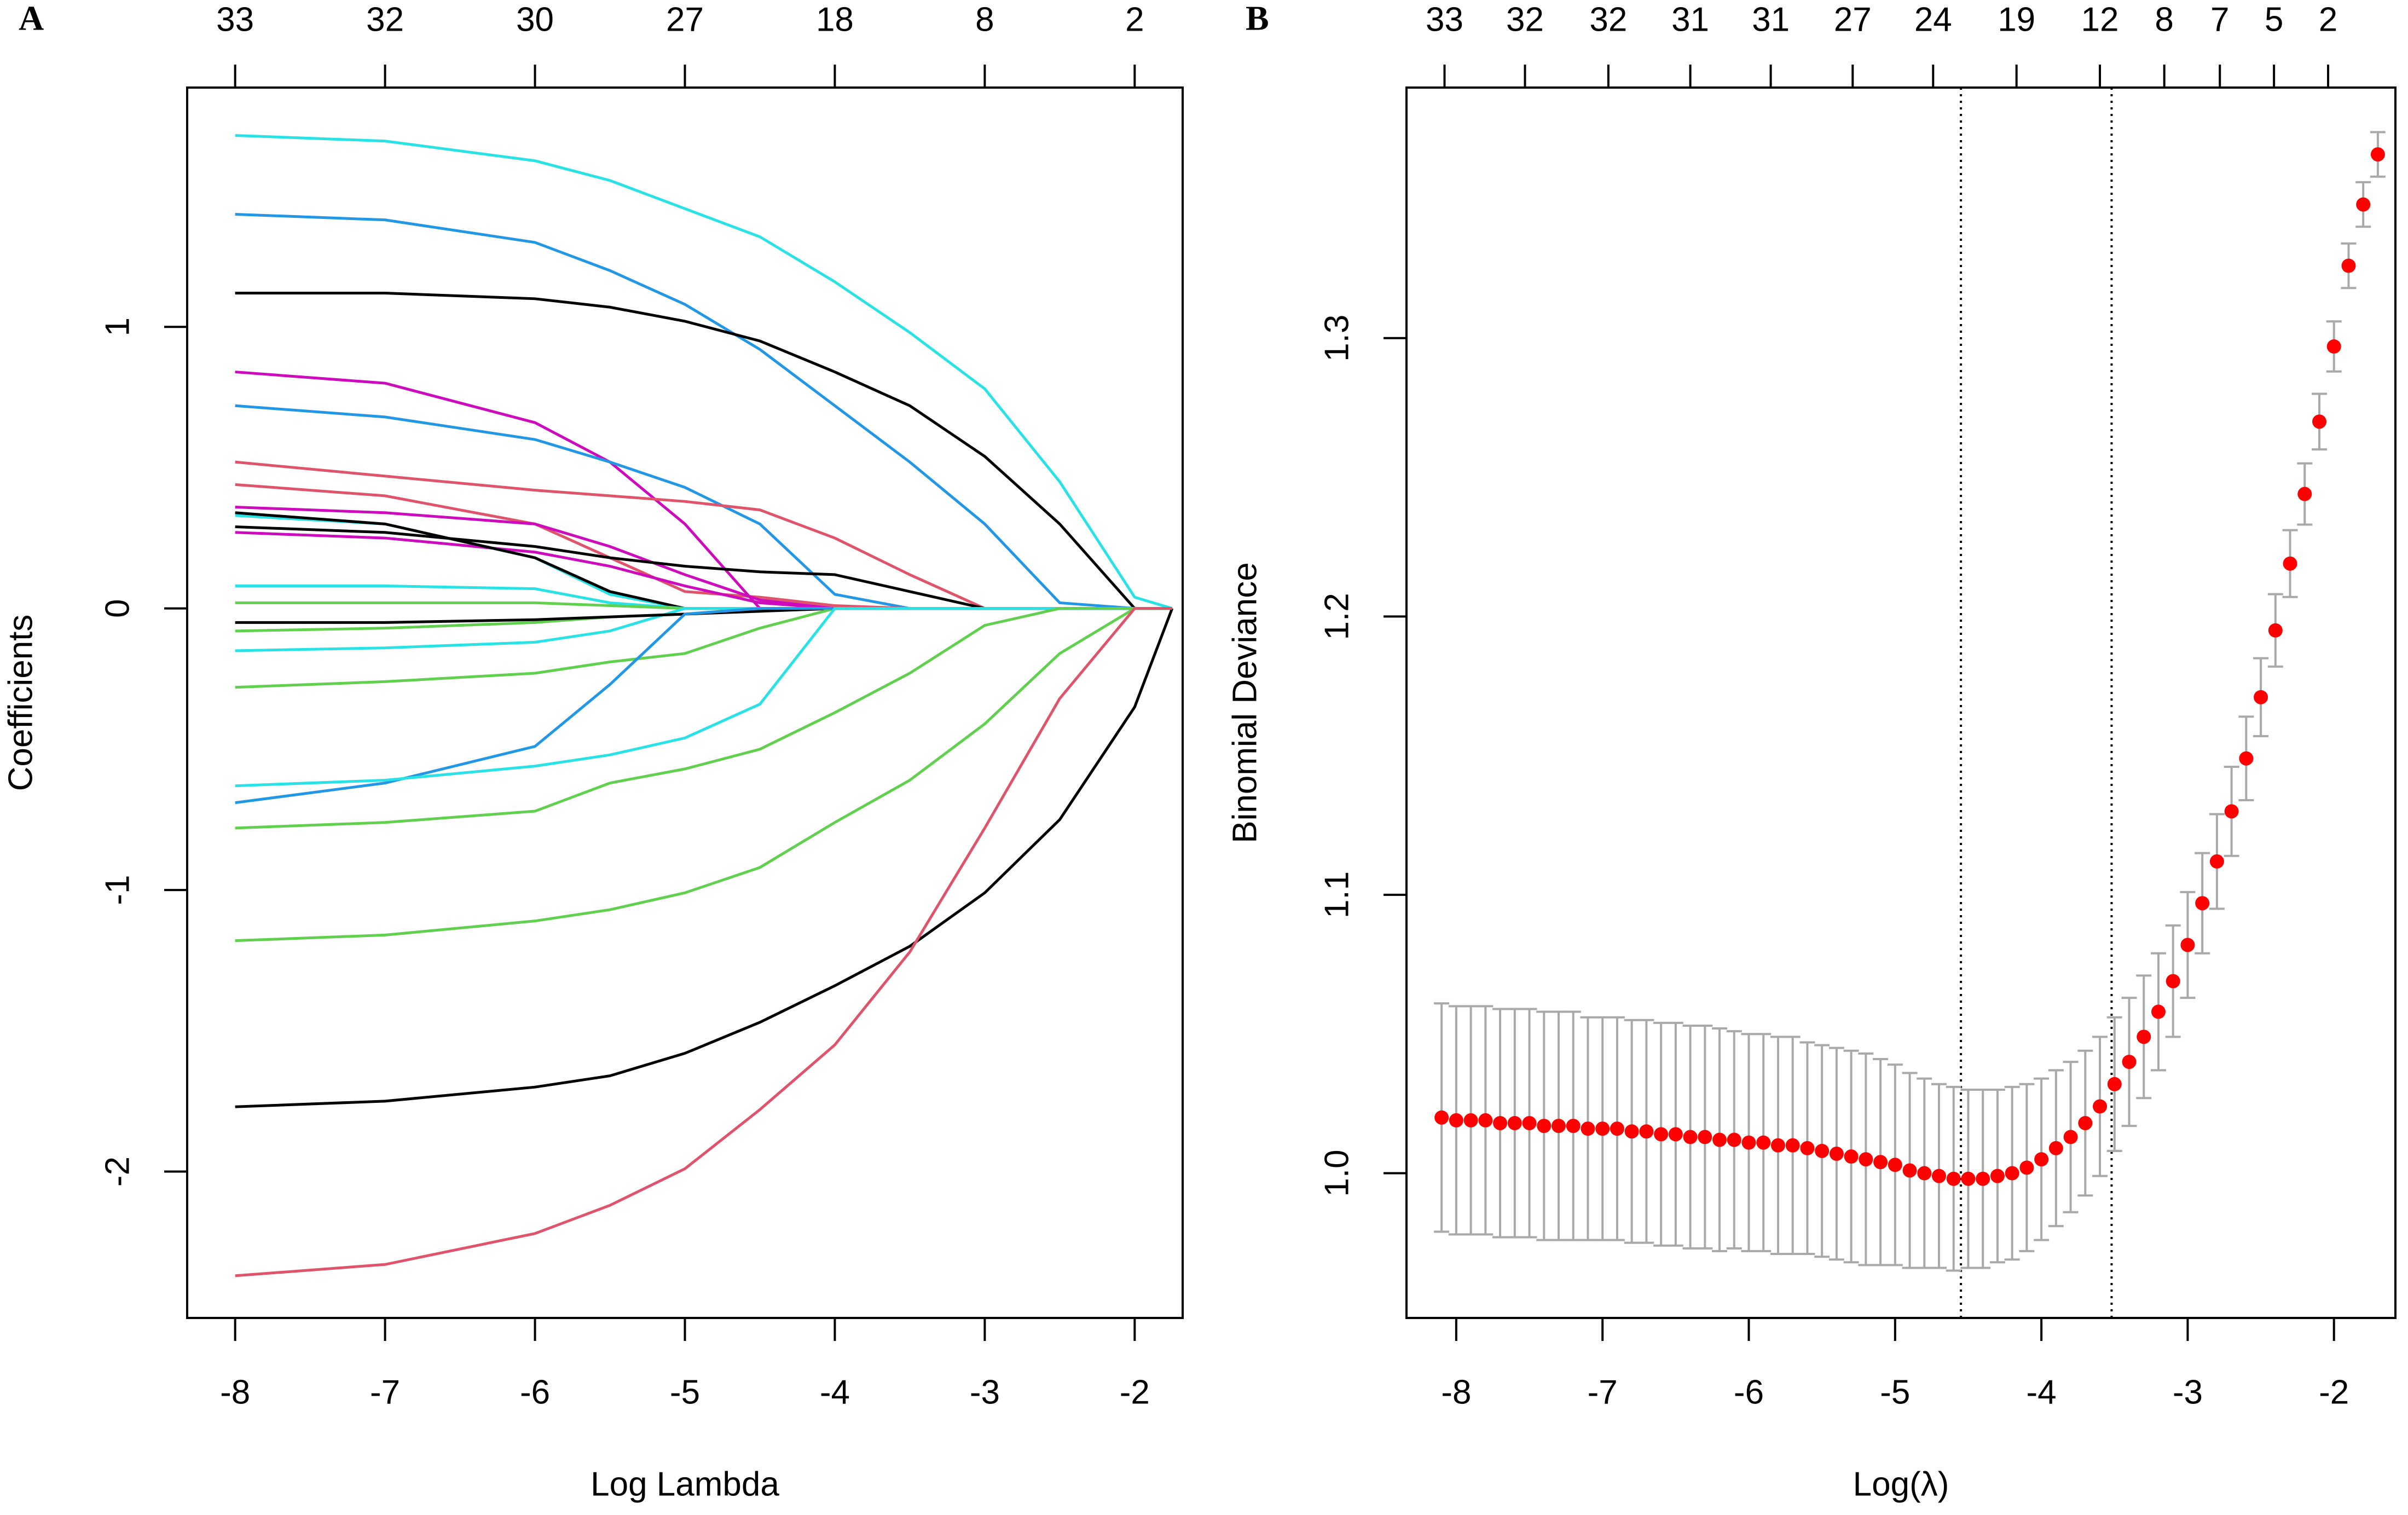 This screenshot has width=2408, height=1515. I want to click on x-tick-label: -8, so click(1456, 1392).